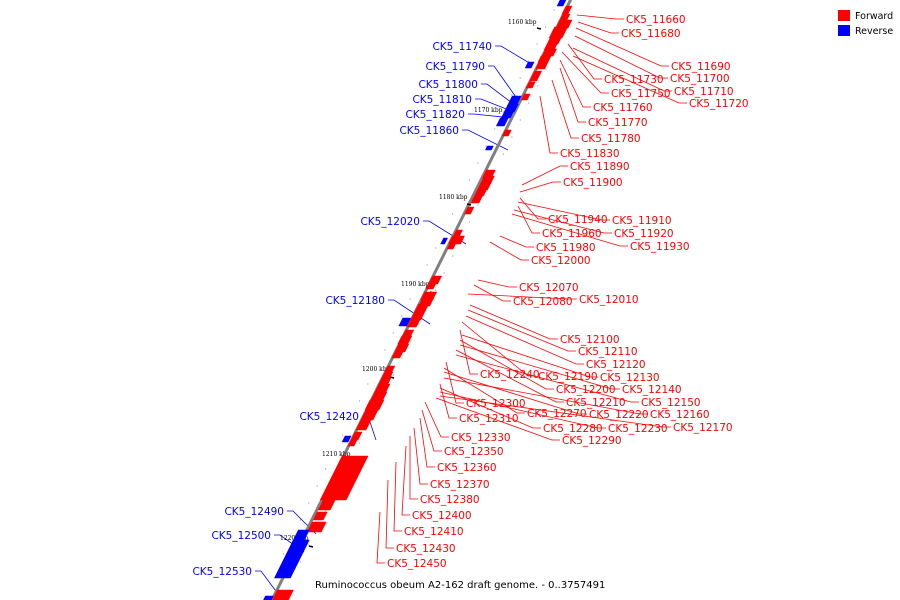 Image resolution: width=900 pixels, height=600 pixels. Describe the element at coordinates (390, 222) in the screenshot. I see `reverse-gene-label: CK5_12020` at that location.